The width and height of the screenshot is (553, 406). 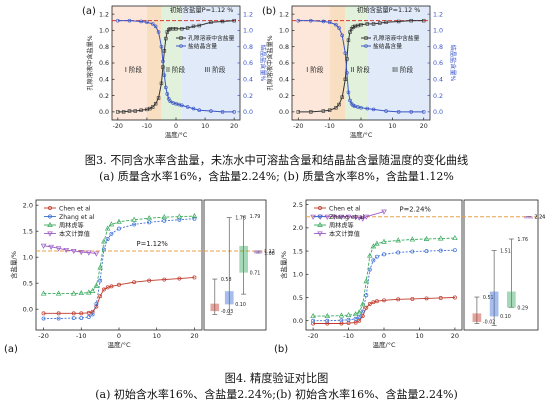 What do you see at coordinates (540, 218) in the screenshot?
I see `box-value-label: 2.24` at bounding box center [540, 218].